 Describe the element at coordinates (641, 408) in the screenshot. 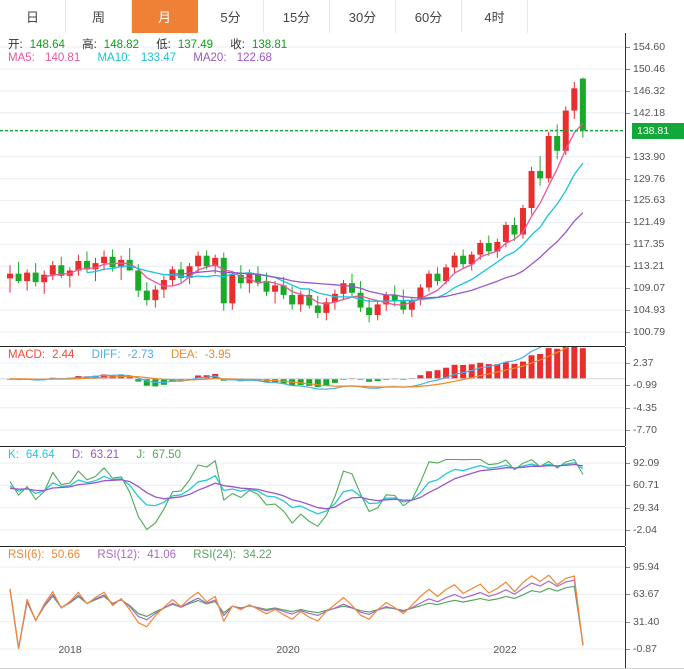

I see `axis-tick: -4.35` at that location.